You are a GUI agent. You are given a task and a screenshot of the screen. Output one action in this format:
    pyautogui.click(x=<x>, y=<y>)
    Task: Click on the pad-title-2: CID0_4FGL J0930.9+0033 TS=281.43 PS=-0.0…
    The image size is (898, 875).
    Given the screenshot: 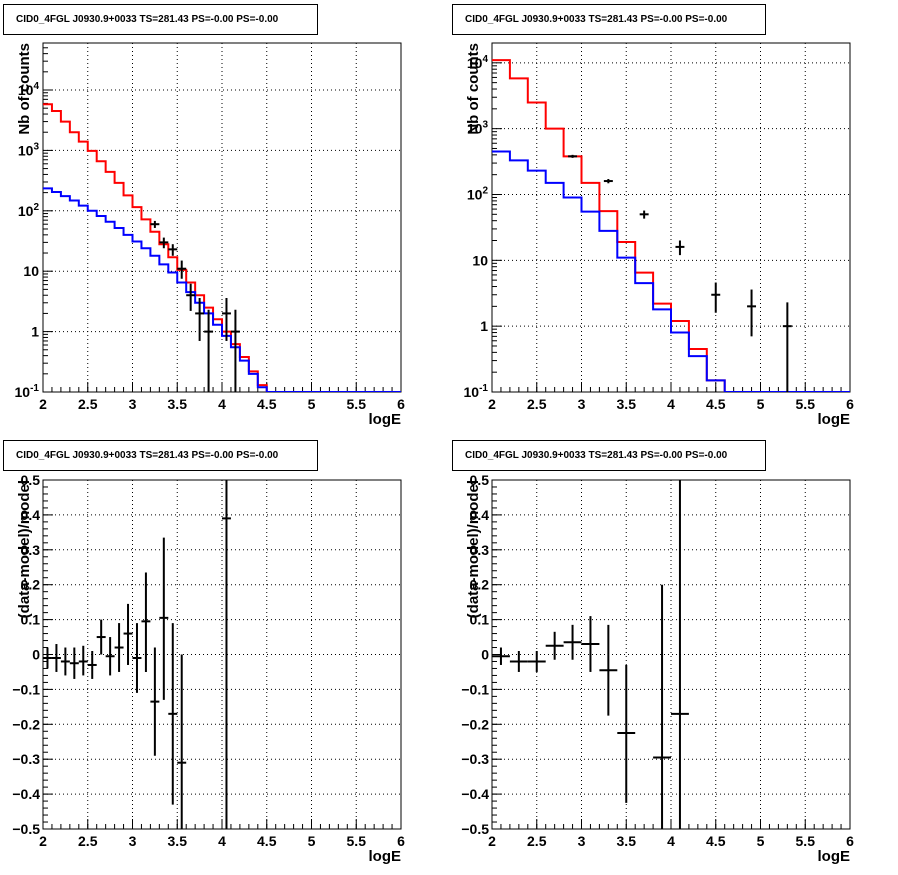 What is the action you would take?
    pyautogui.click(x=609, y=19)
    